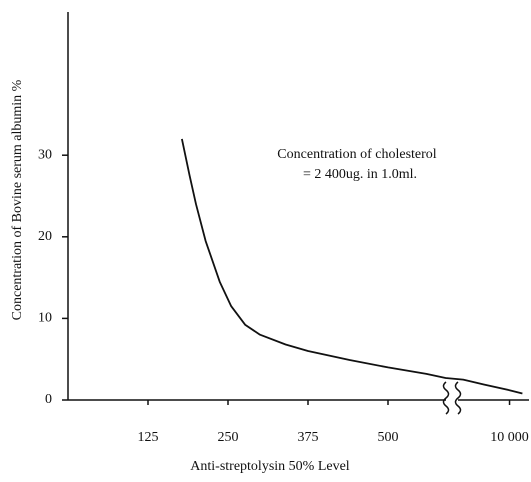  What do you see at coordinates (228, 437) in the screenshot?
I see `x-tick-label: 250` at bounding box center [228, 437].